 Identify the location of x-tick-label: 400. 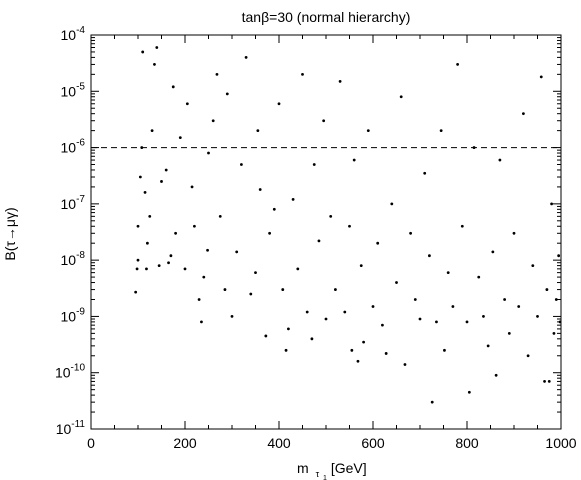
(279, 443).